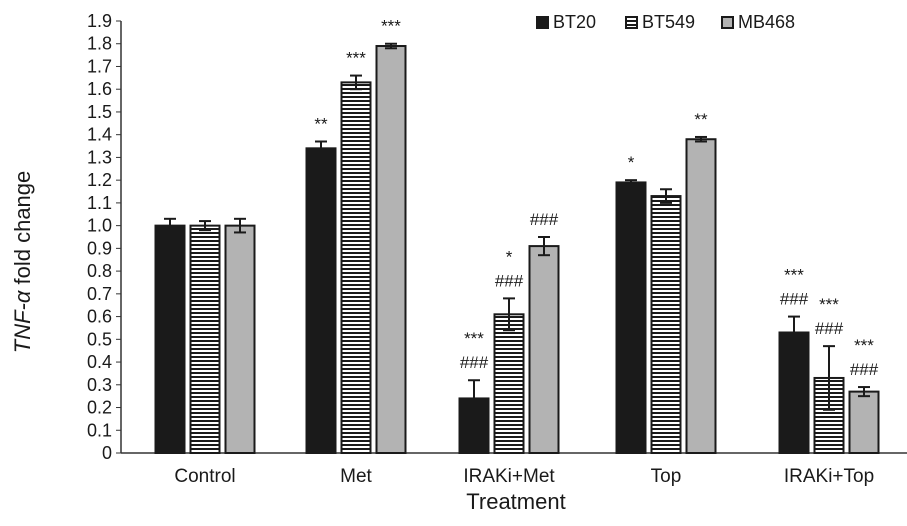 The width and height of the screenshot is (907, 526). What do you see at coordinates (515, 501) in the screenshot?
I see `x-axis-title: Treatment` at bounding box center [515, 501].